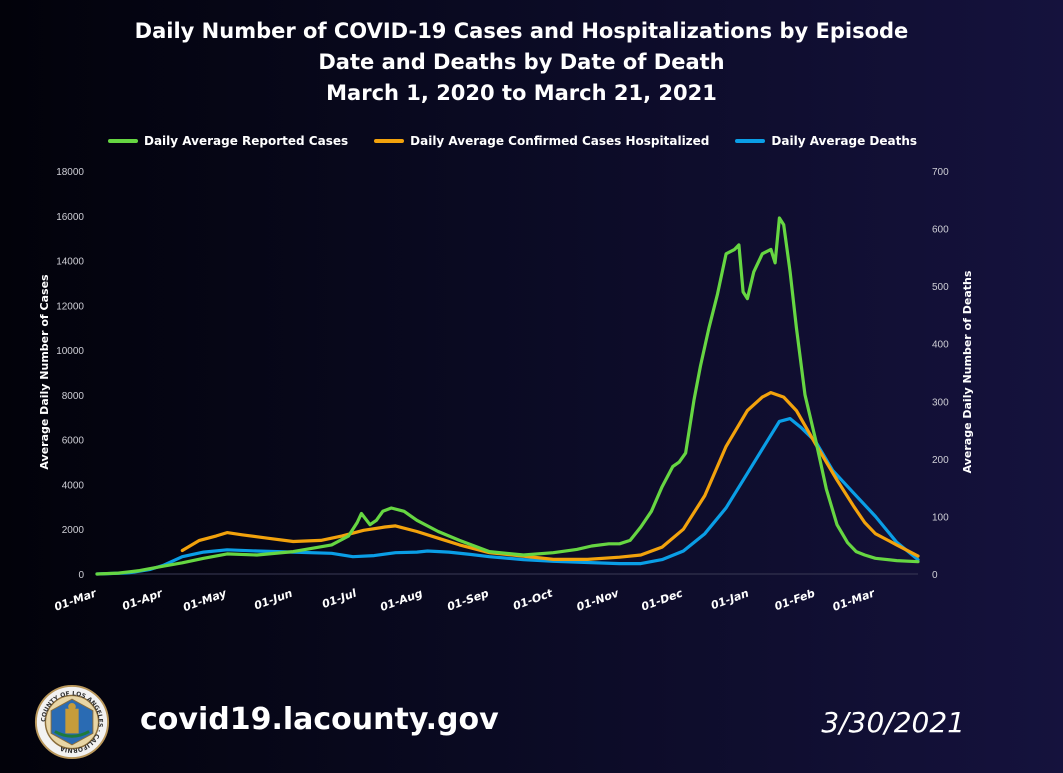 This screenshot has width=1063, height=773. I want to click on left-tick-label: 0, so click(81, 575).